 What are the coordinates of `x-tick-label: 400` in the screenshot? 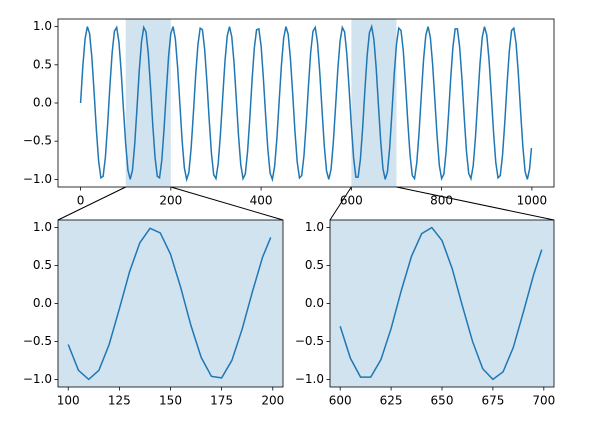 It's located at (261, 201).